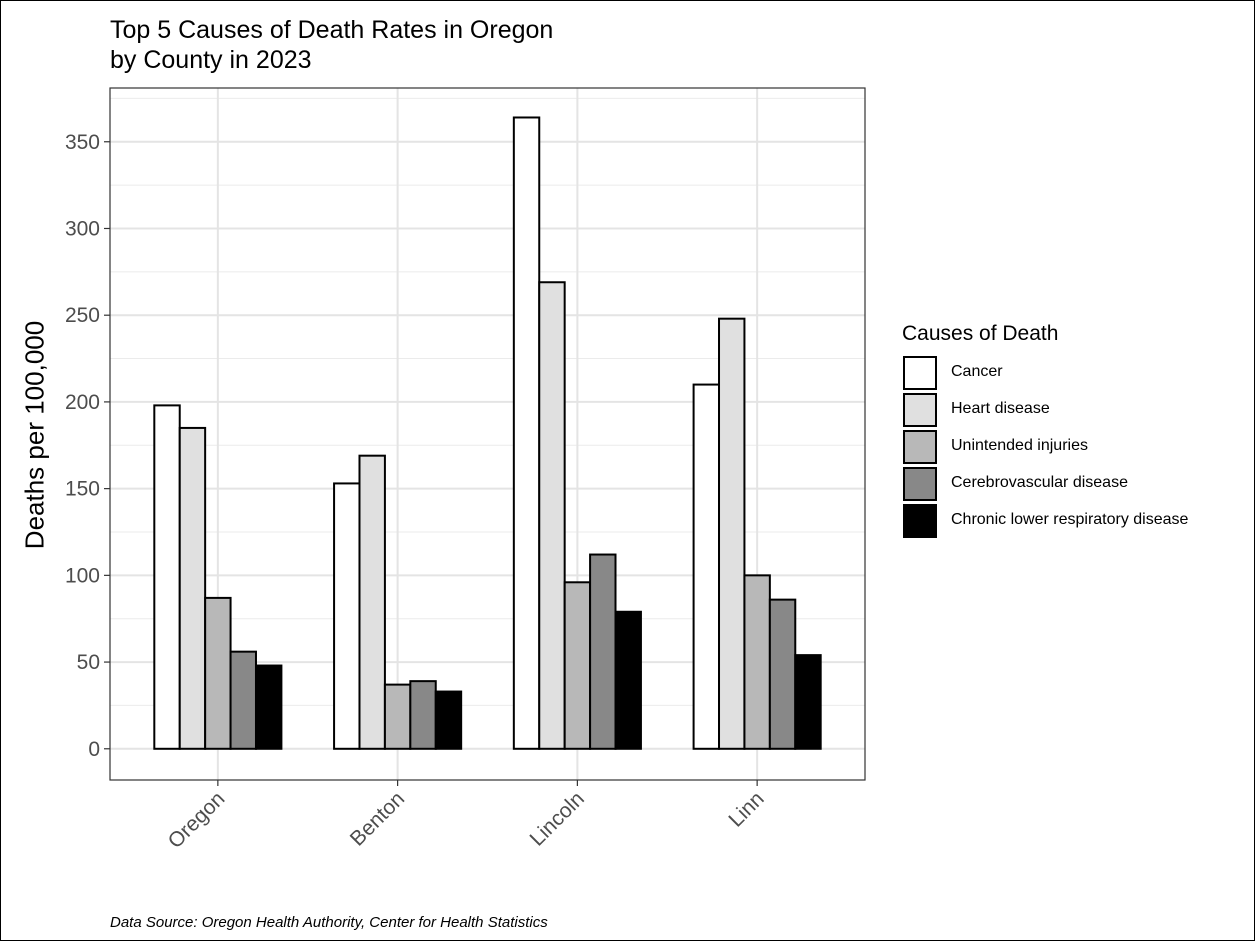 The height and width of the screenshot is (941, 1255). Describe the element at coordinates (980, 333) in the screenshot. I see `legend-title: Causes of Death` at that location.